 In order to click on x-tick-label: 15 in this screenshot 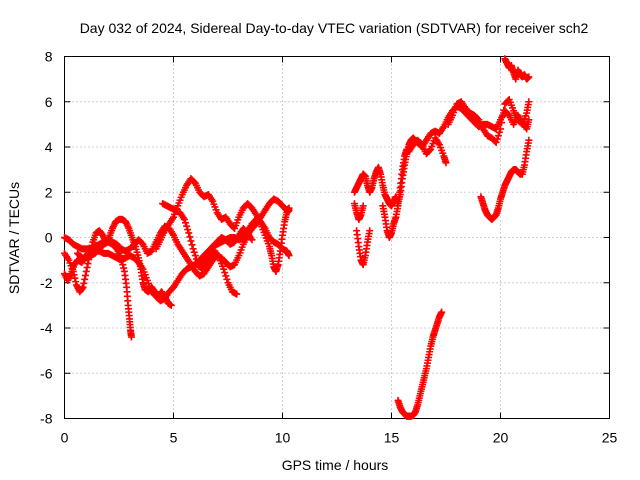, I will do `click(392, 438)`.